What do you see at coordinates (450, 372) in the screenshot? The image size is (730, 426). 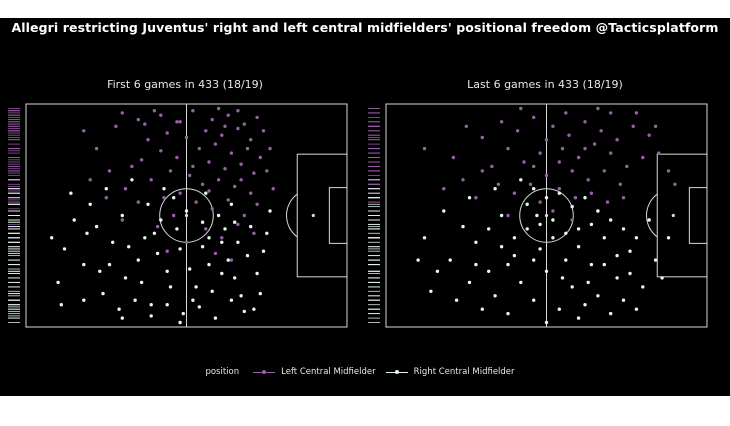 I see `legend-entry-right-cm: Right Central Midfielder` at bounding box center [450, 372].